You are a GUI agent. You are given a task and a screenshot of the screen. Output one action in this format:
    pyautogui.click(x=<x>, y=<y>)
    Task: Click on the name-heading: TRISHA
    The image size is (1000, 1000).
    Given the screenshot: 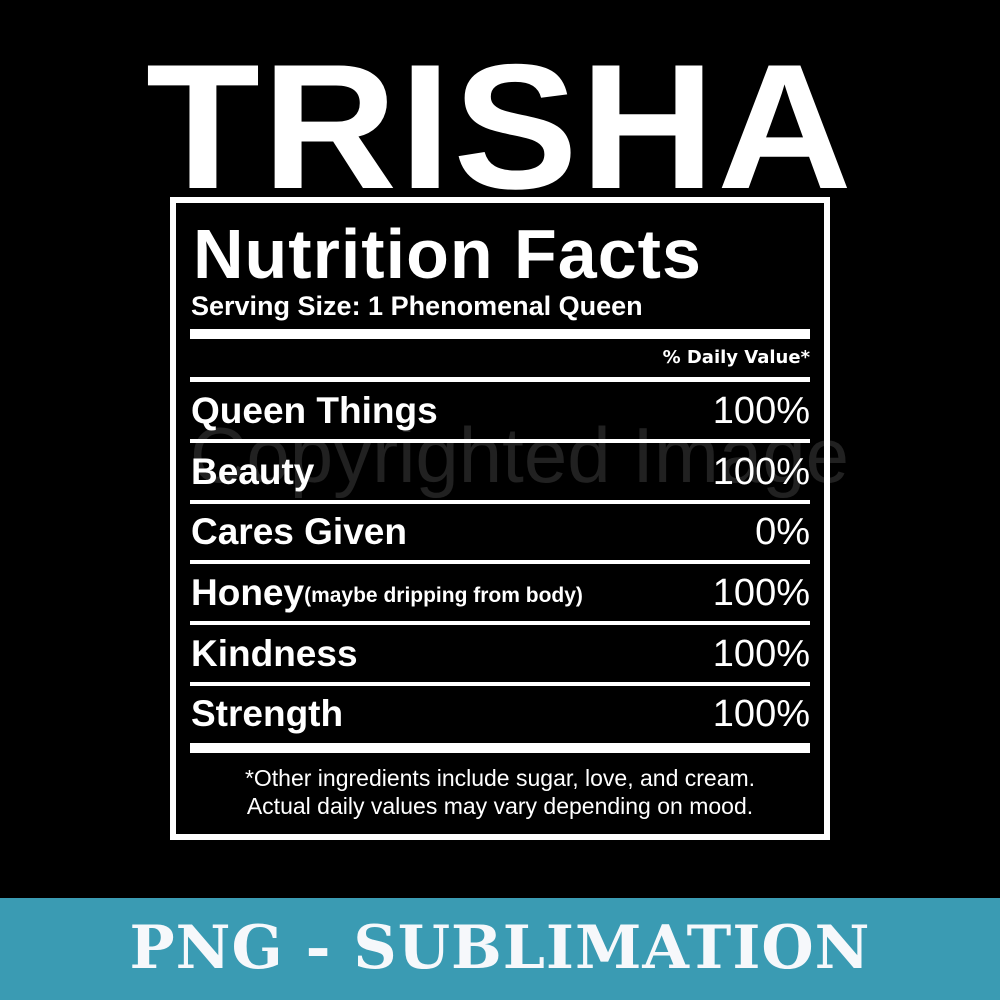 What is the action you would take?
    pyautogui.click(x=500, y=126)
    